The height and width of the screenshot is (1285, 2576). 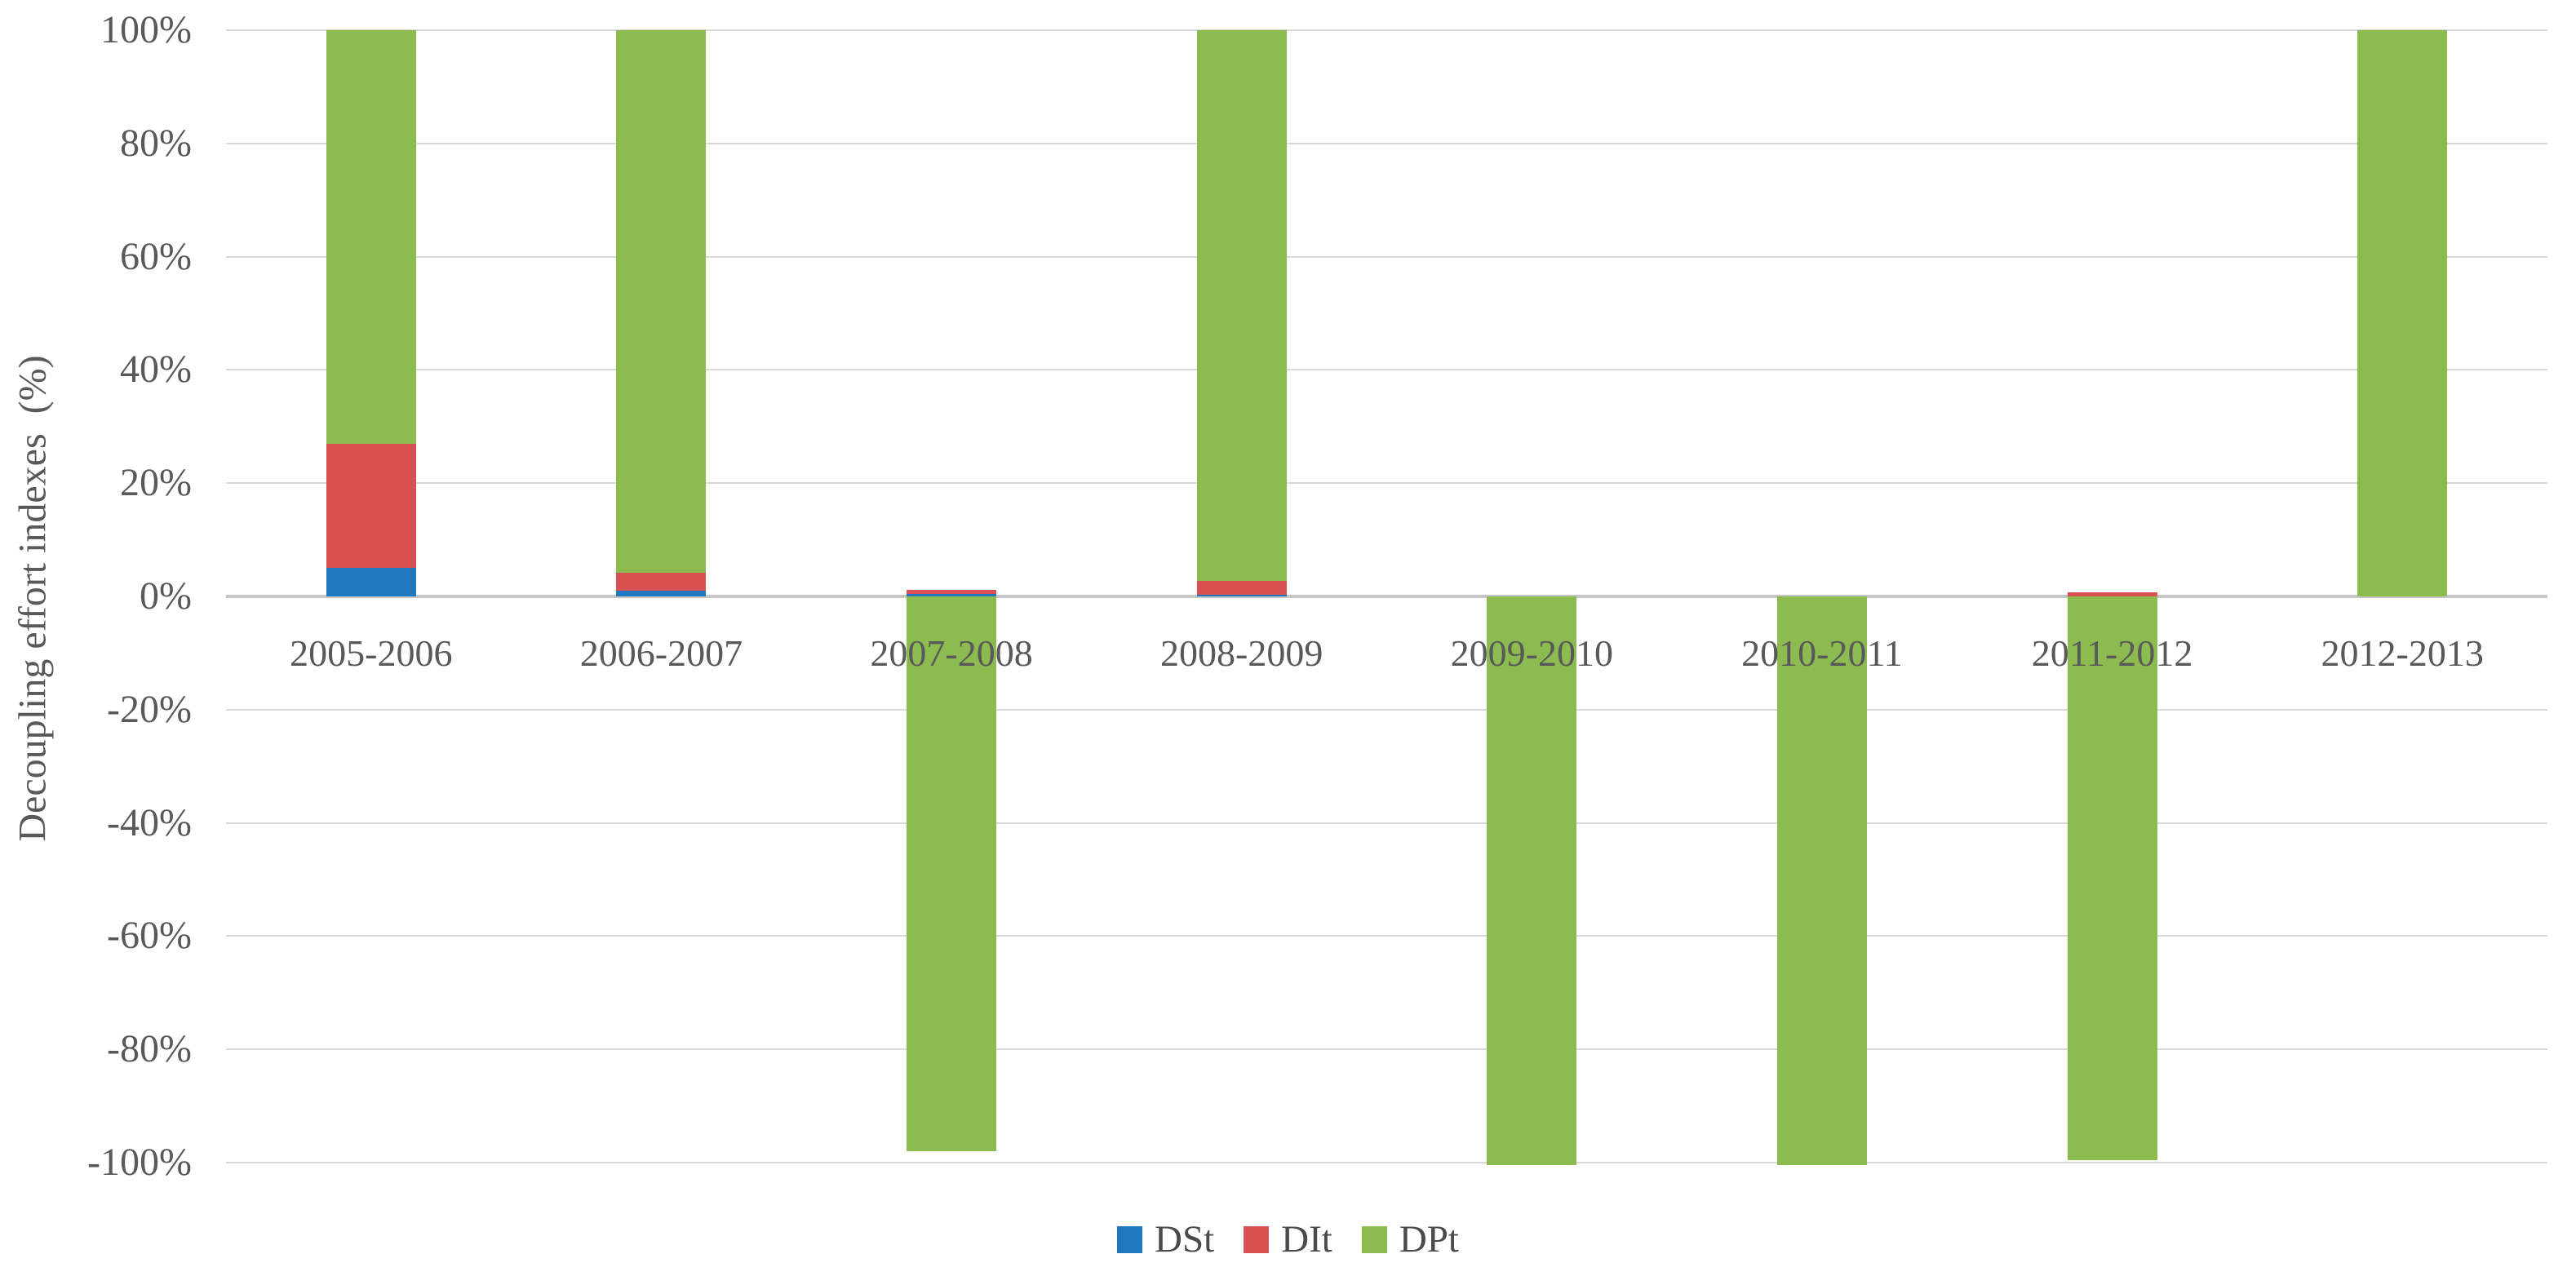 What do you see at coordinates (661, 301) in the screenshot?
I see `bar-segment-DPt-2006-2007` at bounding box center [661, 301].